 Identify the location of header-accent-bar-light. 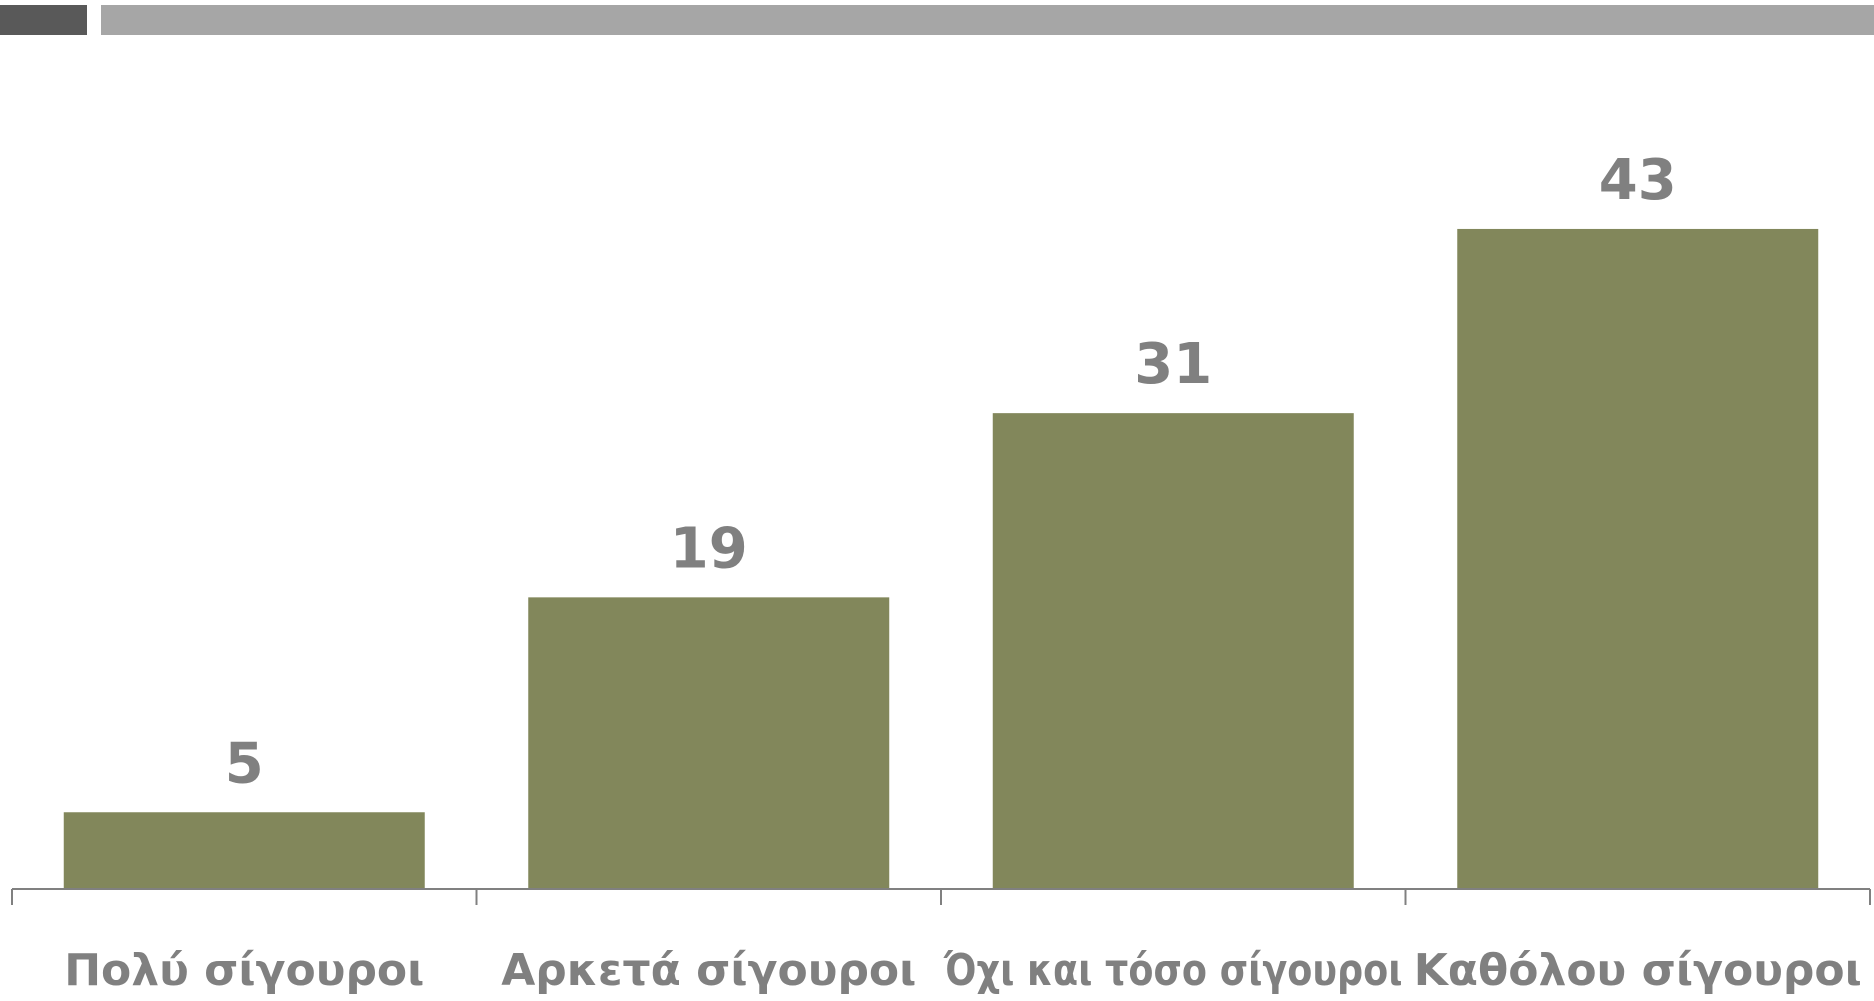
(987, 20).